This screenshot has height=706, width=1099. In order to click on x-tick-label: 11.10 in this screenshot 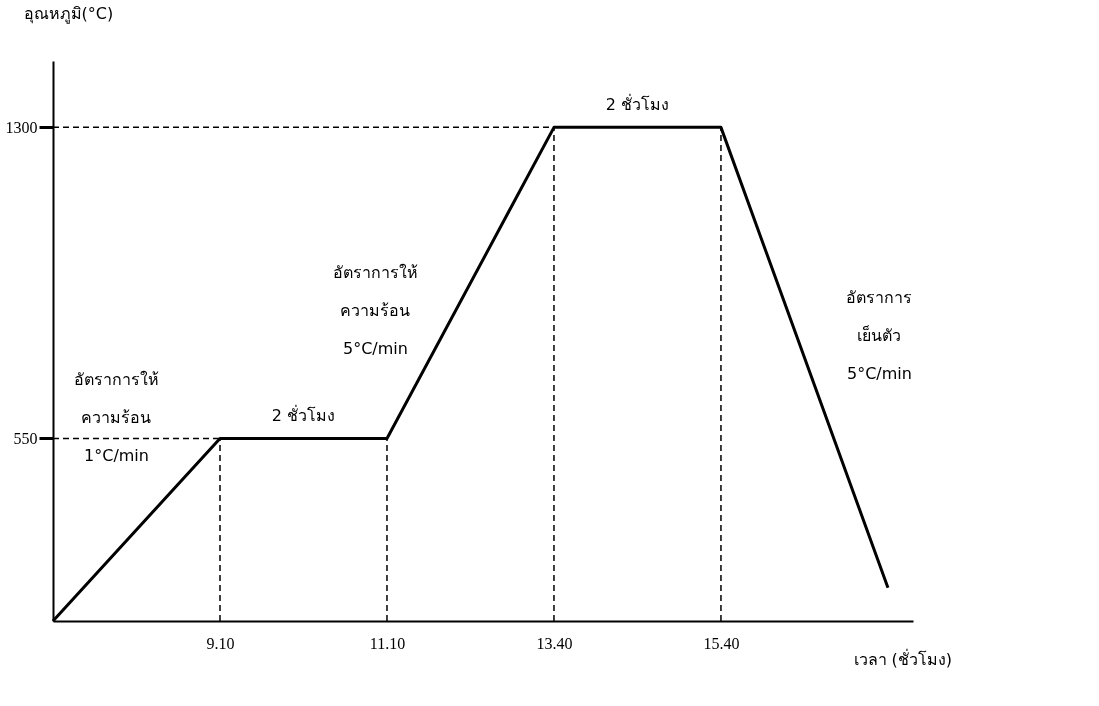, I will do `click(387, 643)`.